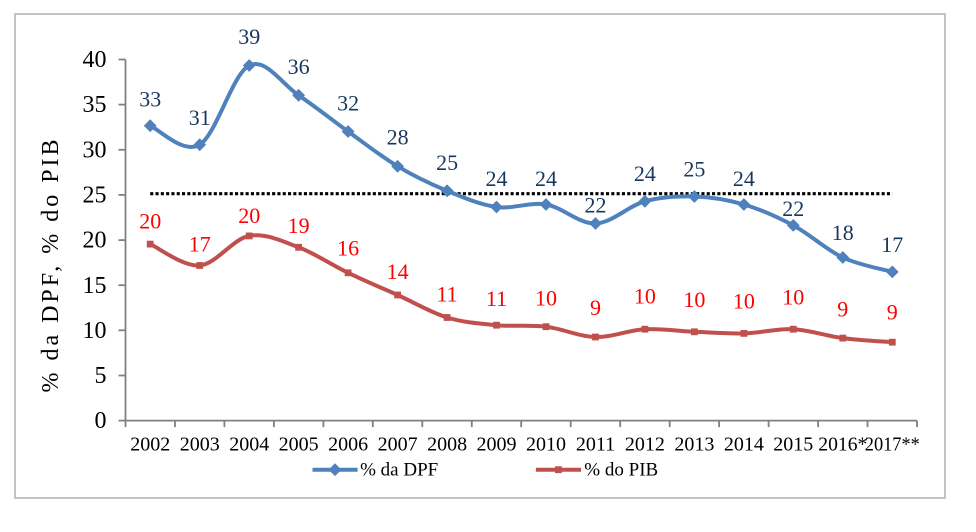 The height and width of the screenshot is (532, 976). What do you see at coordinates (150, 445) in the screenshot?
I see `svg-text: 2002` at bounding box center [150, 445].